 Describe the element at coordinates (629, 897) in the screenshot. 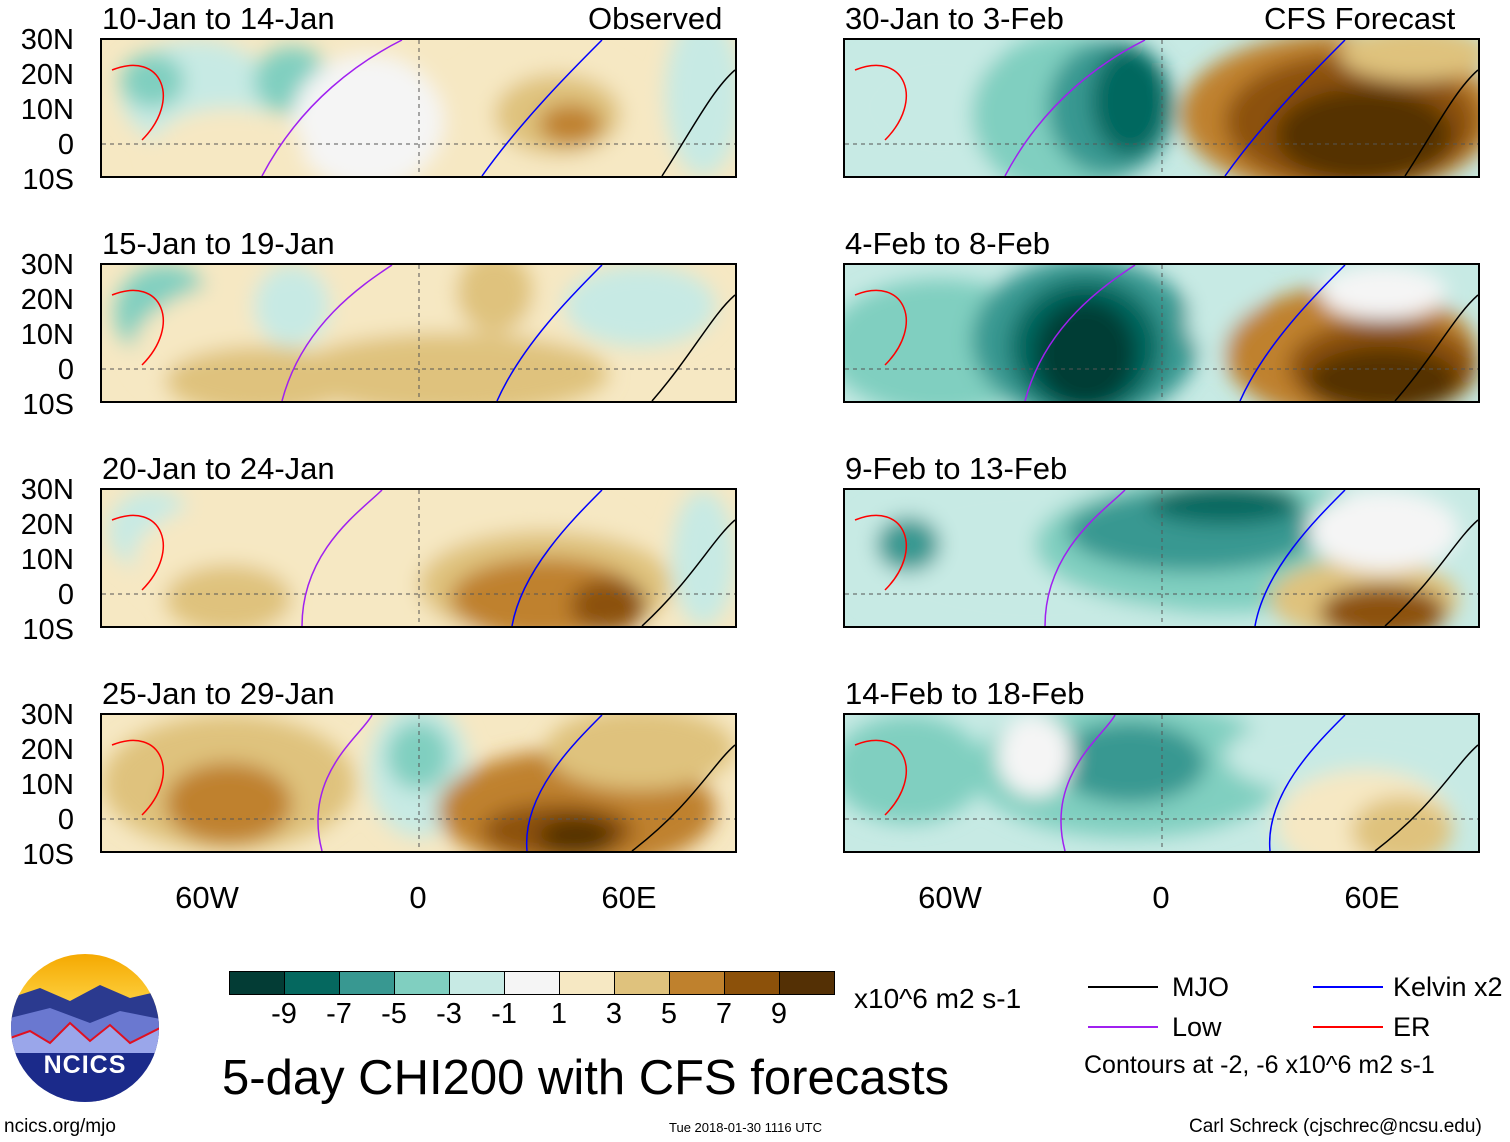

I see `lon-label: 60E` at that location.